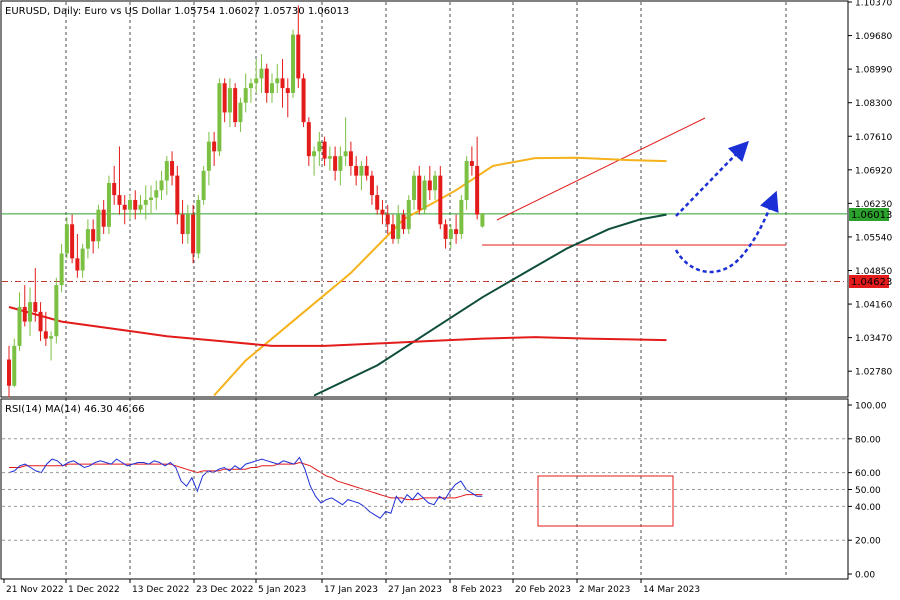 The image size is (900, 600). I want to click on rsi-tick-label: 100.00, so click(871, 407).